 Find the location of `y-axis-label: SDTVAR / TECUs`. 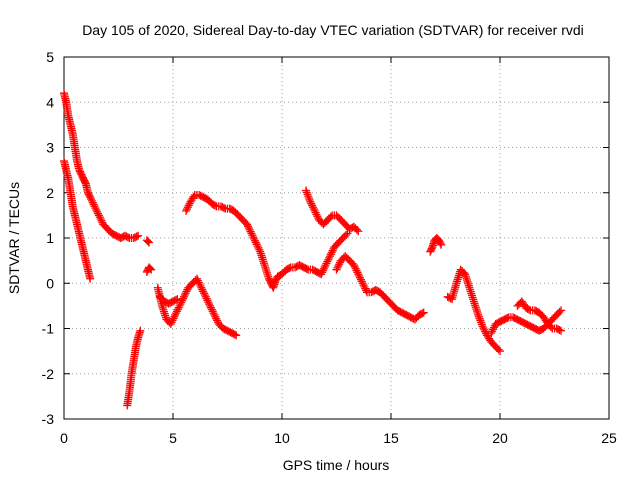

y-axis-label: SDTVAR / TECUs is located at coordinates (14, 238).